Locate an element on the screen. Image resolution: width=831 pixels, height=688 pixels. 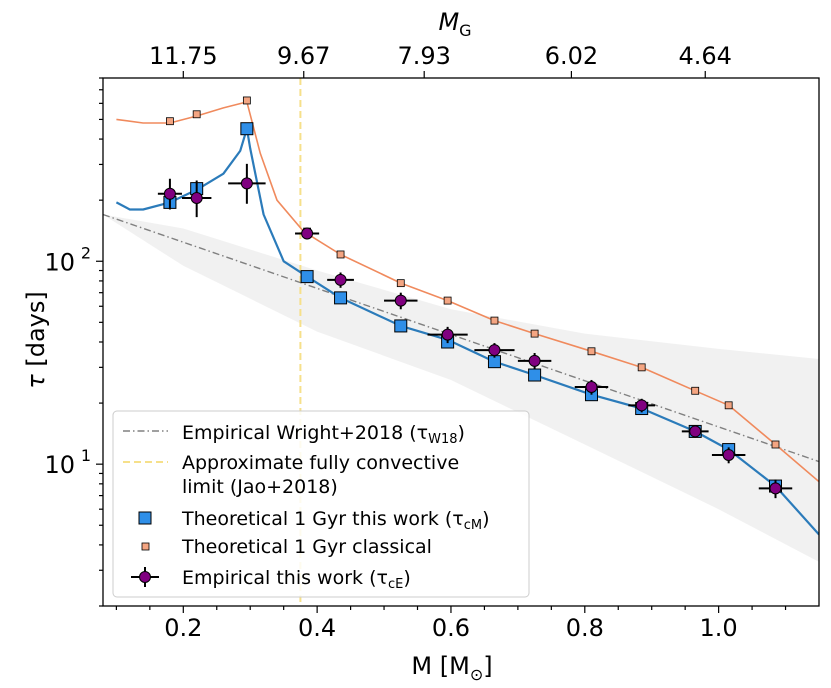
x-tick-label: 1.0 is located at coordinates (719, 628).